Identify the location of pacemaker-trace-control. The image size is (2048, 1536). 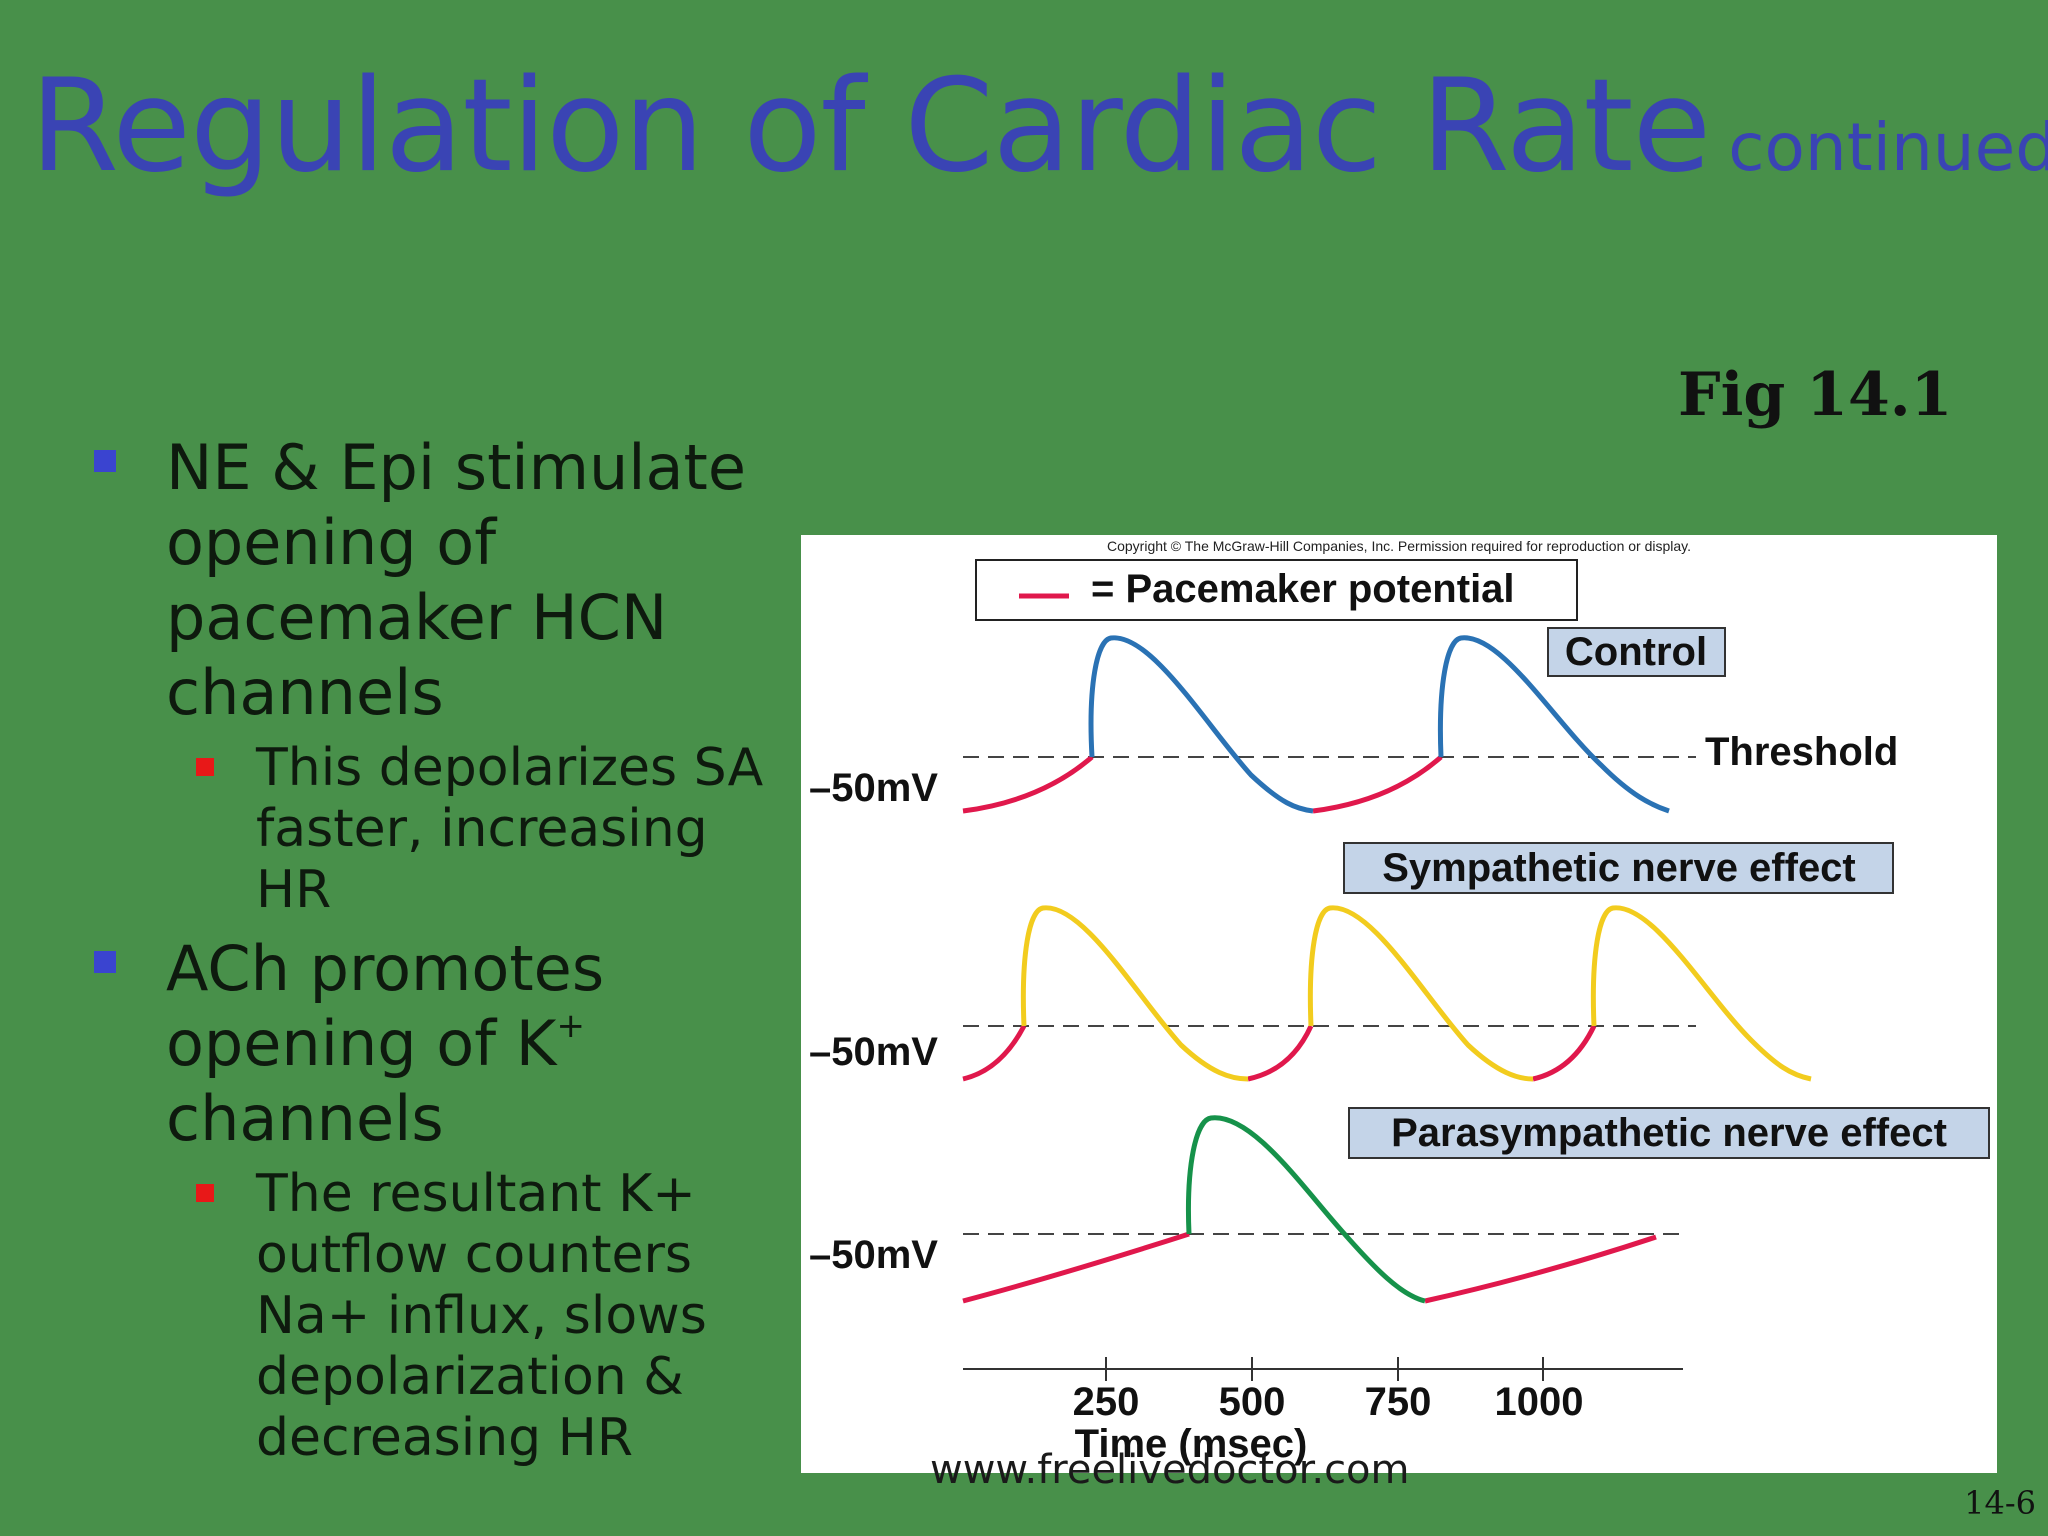
(1202, 784).